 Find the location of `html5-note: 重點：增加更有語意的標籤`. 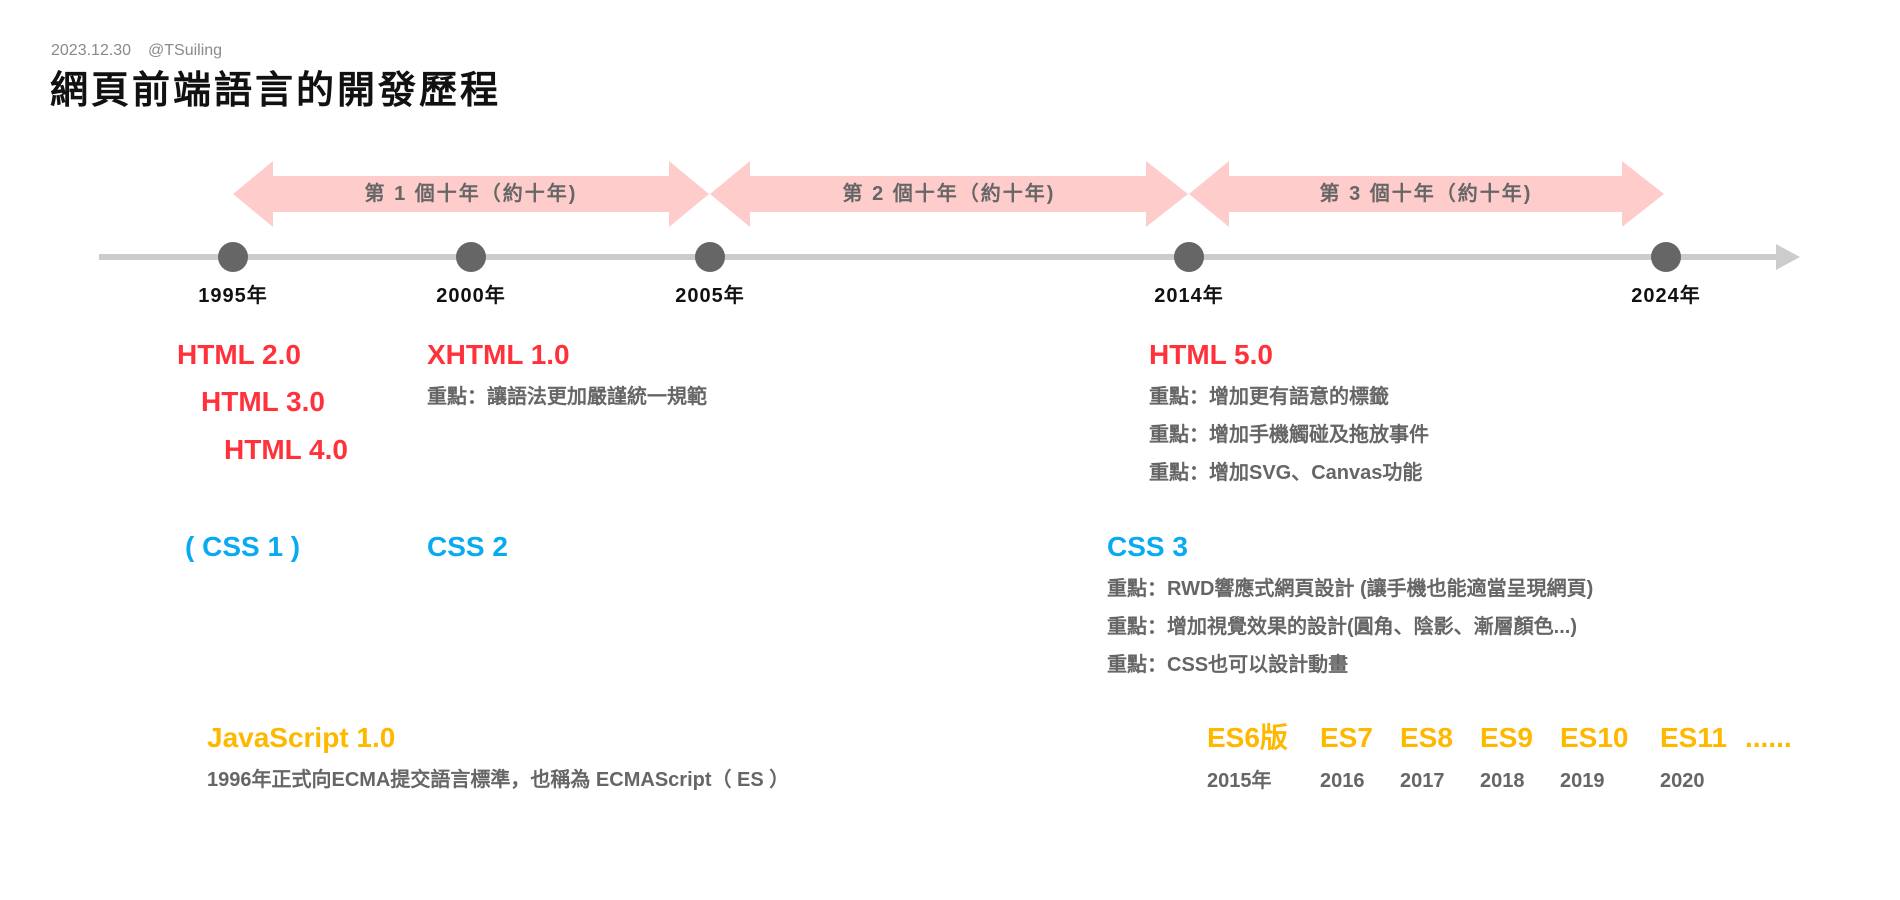

html5-note: 重點：增加更有語意的標籤 is located at coordinates (1269, 397).